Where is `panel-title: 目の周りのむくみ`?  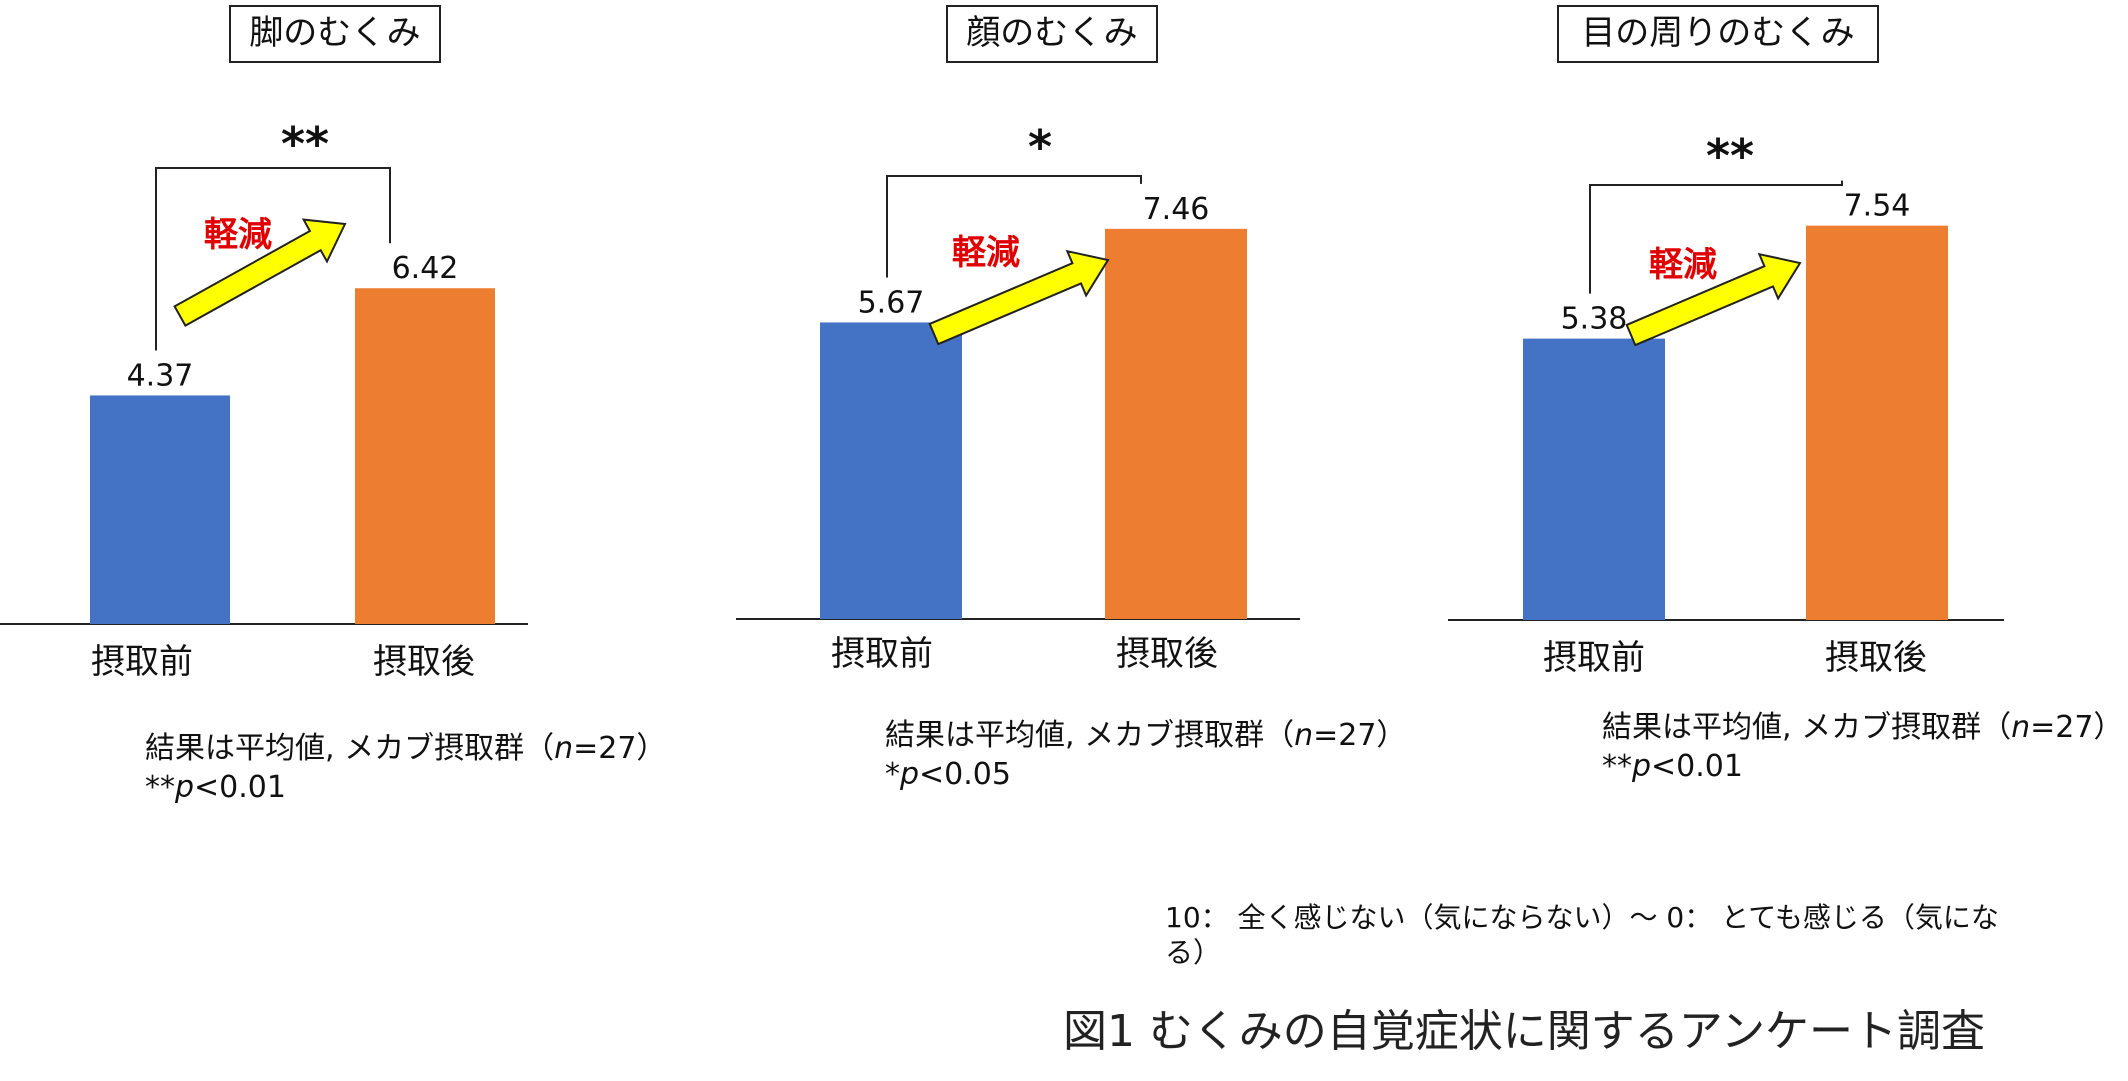 panel-title: 目の周りのむくみ is located at coordinates (1717, 33).